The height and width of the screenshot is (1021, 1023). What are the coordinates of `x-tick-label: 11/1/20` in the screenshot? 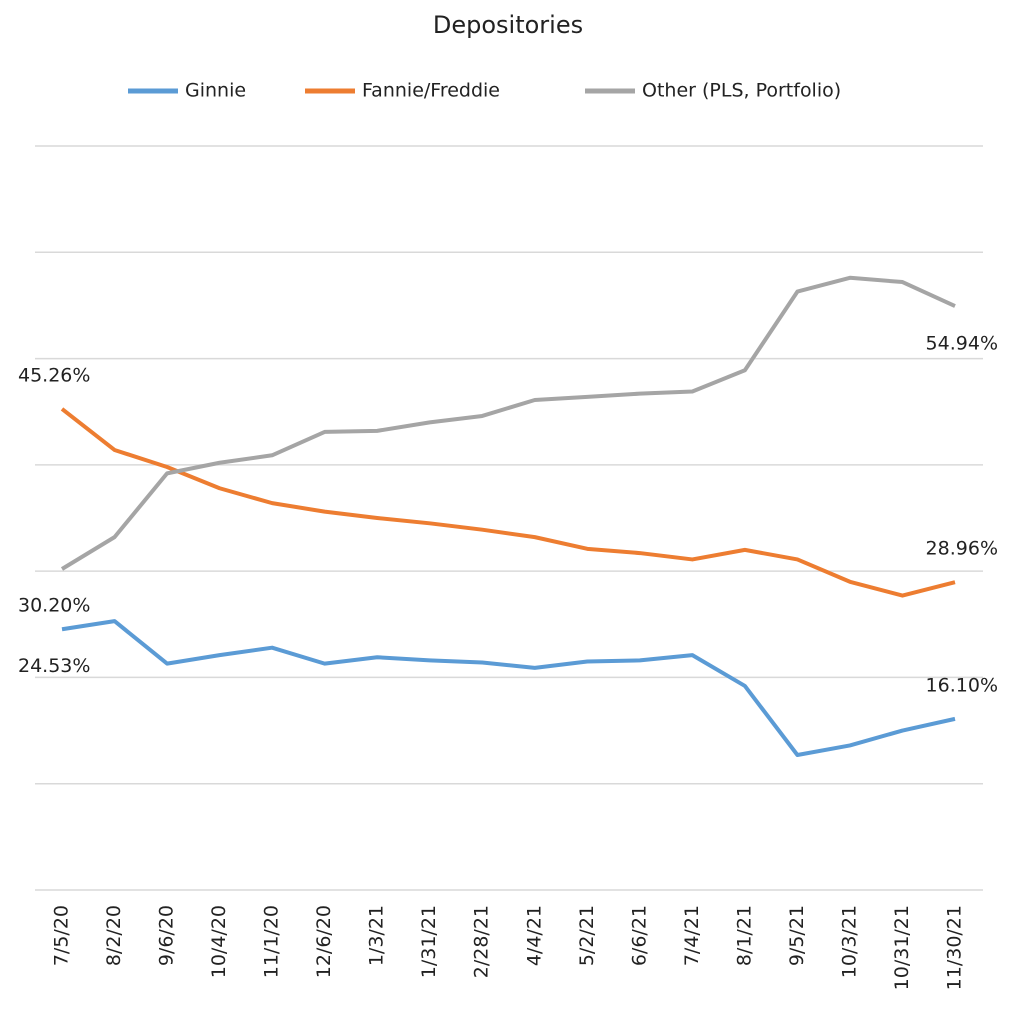 It's located at (272, 941).